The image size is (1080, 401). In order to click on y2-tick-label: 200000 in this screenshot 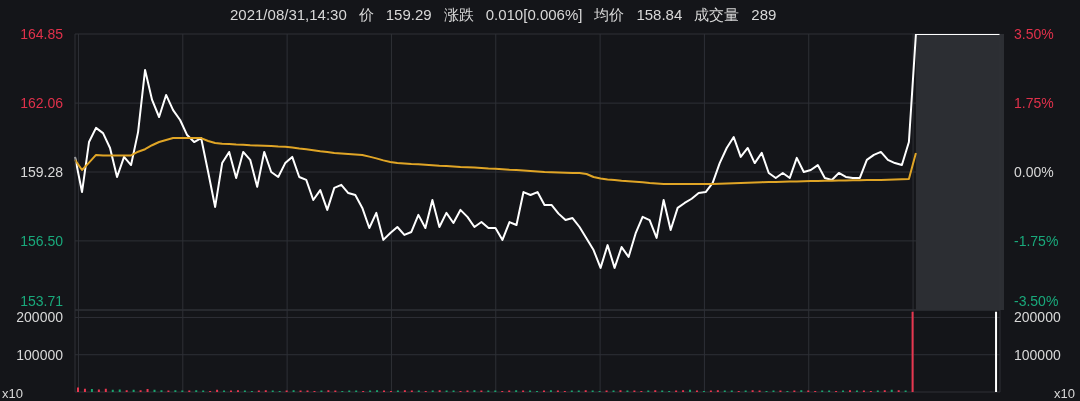, I will do `click(1037, 317)`.